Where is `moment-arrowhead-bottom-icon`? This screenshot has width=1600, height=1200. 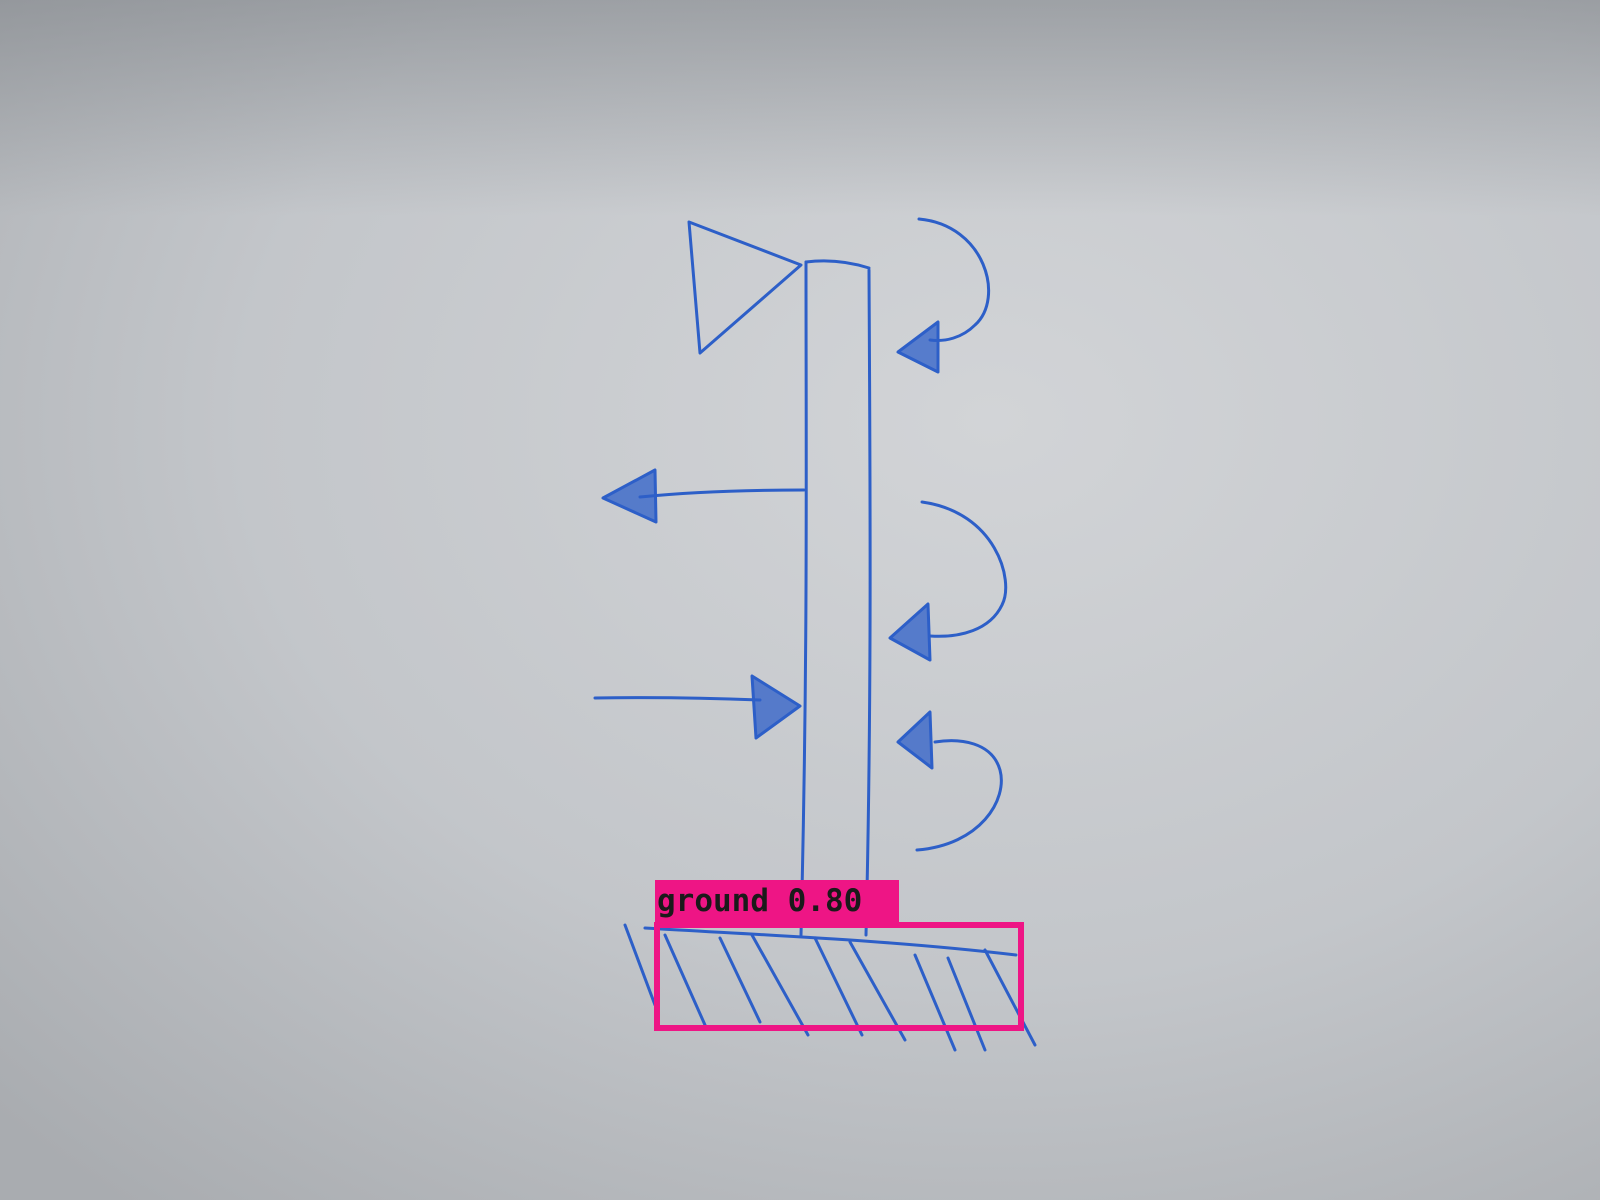 moment-arrowhead-bottom-icon is located at coordinates (915, 740).